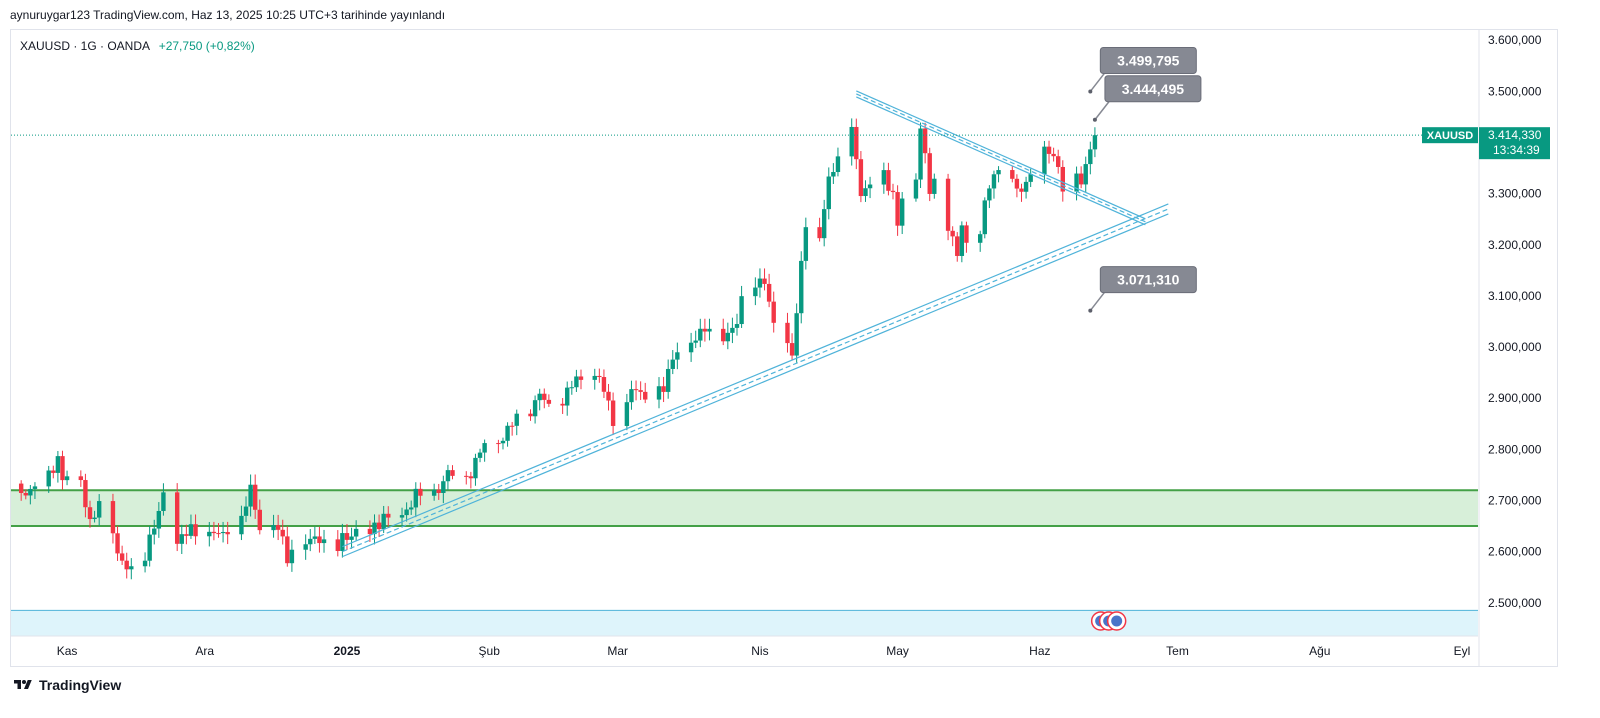 This screenshot has width=1600, height=718. What do you see at coordinates (1001, 158) in the screenshot?
I see `descending-median-line` at bounding box center [1001, 158].